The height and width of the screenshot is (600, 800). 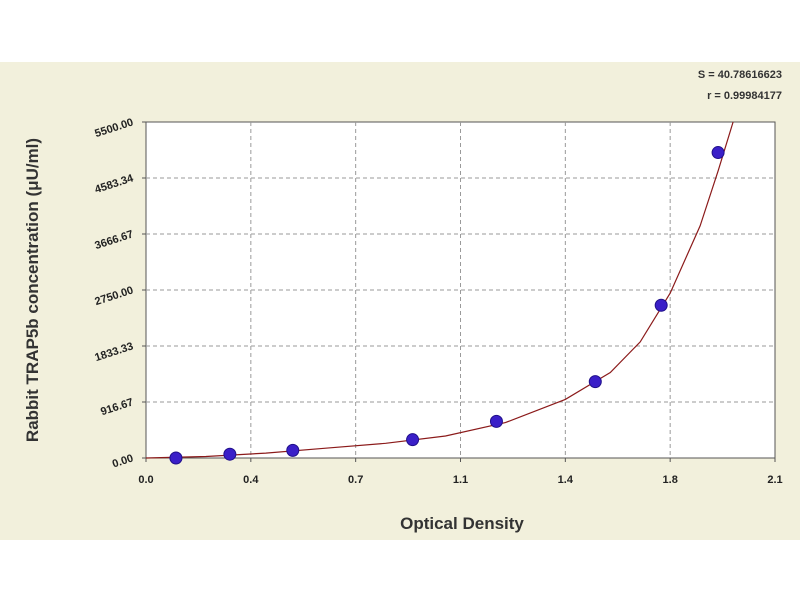 I want to click on y-tick-label: 916.67, so click(x=117, y=407).